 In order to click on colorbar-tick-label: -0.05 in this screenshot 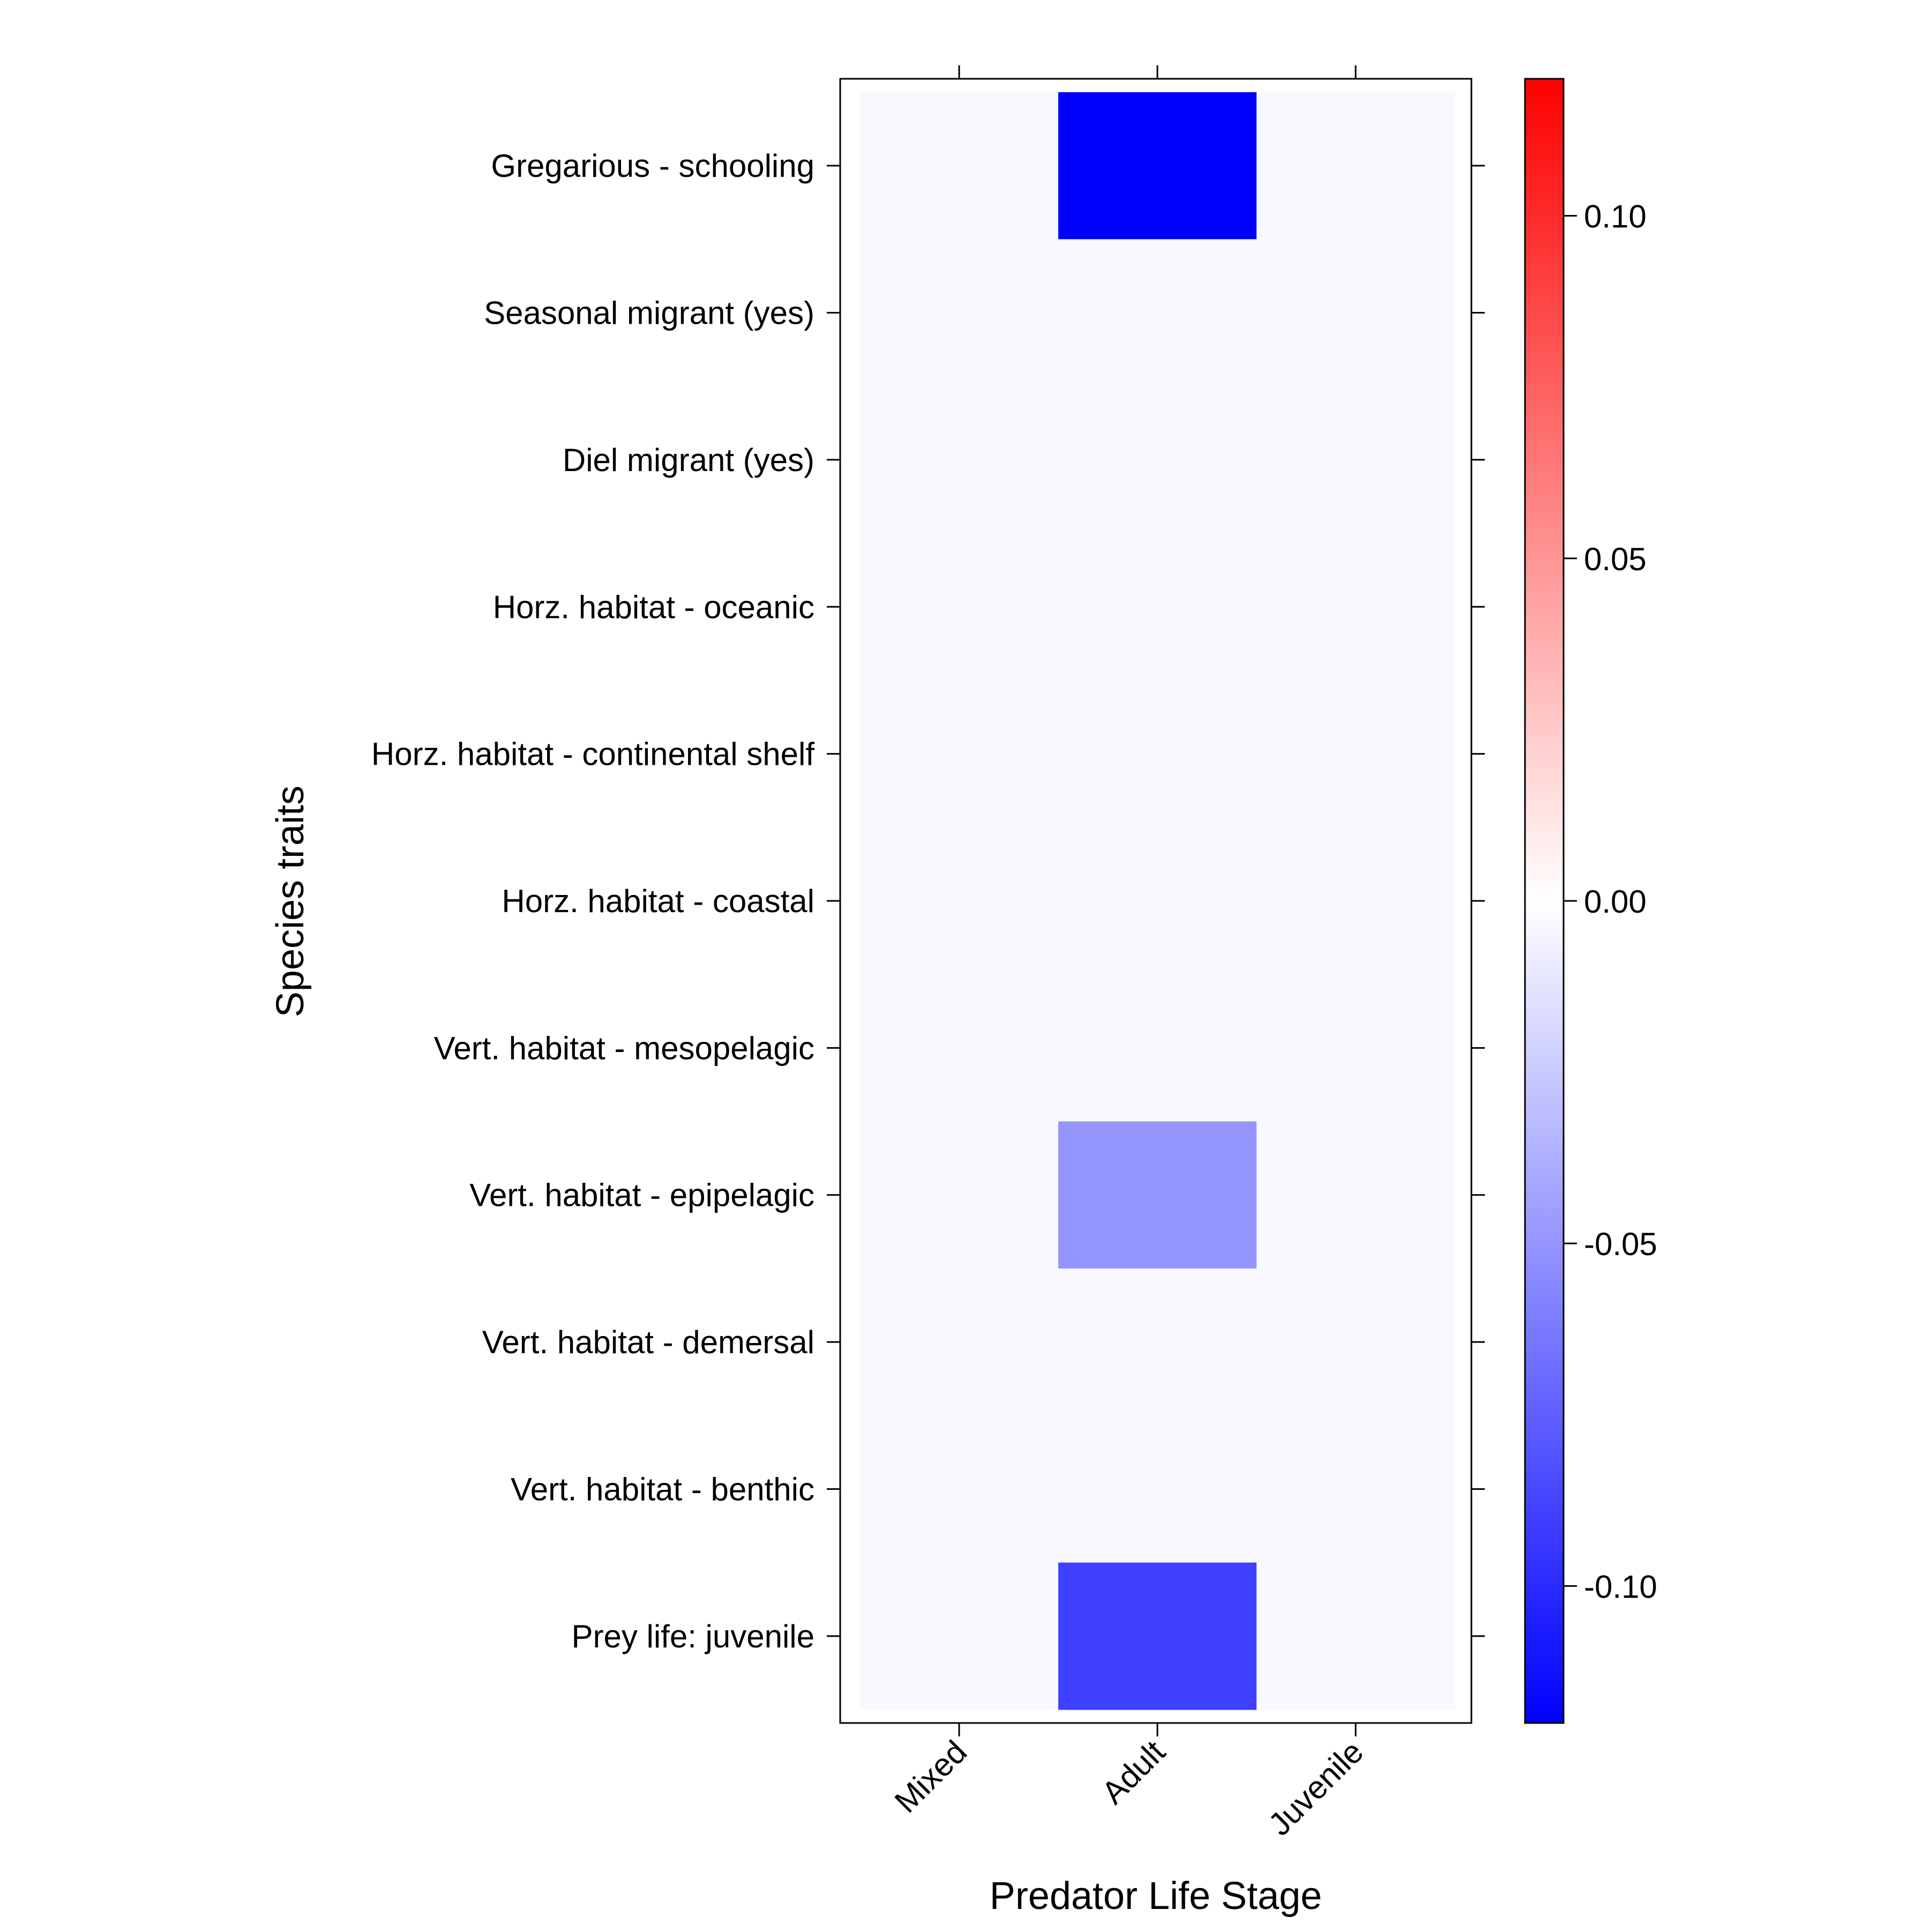, I will do `click(1620, 1244)`.